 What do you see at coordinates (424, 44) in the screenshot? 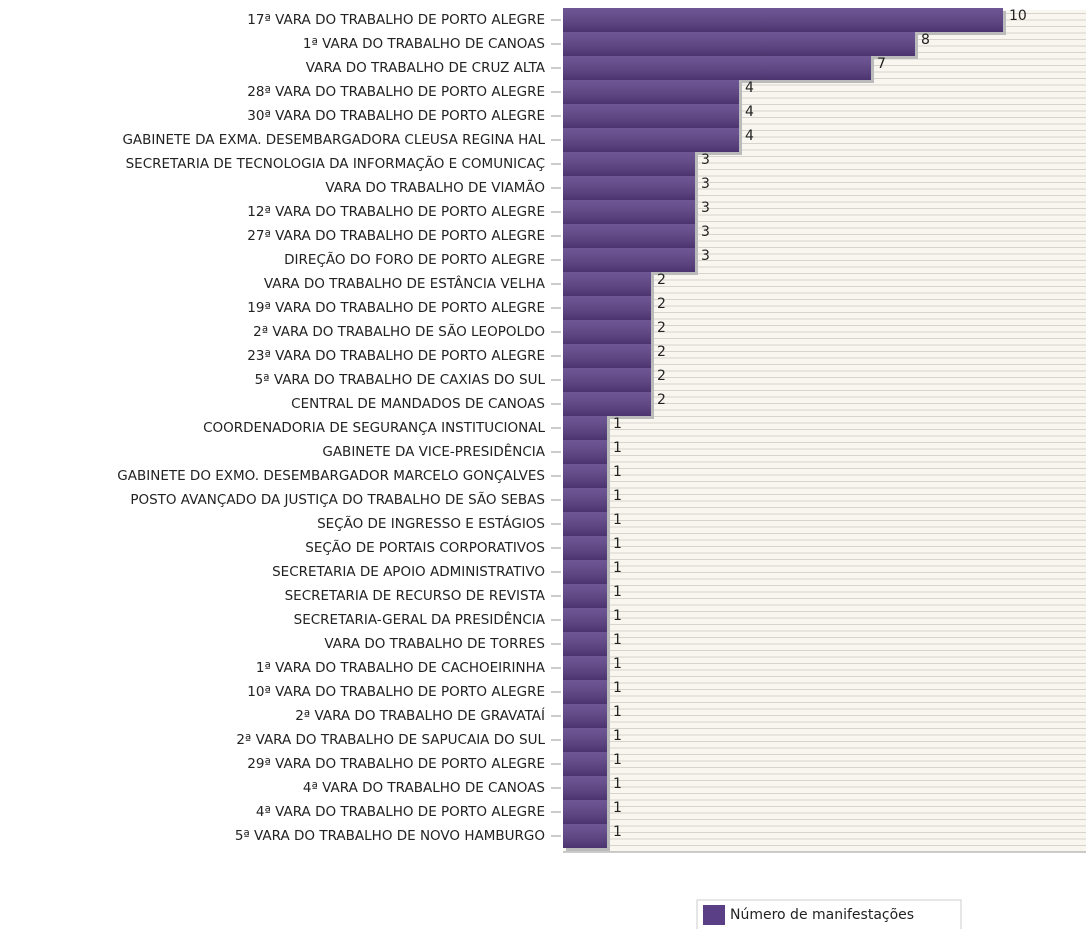
I see `y-tick-label: 1ª VARA DO TRABALHO DE CANOAS` at bounding box center [424, 44].